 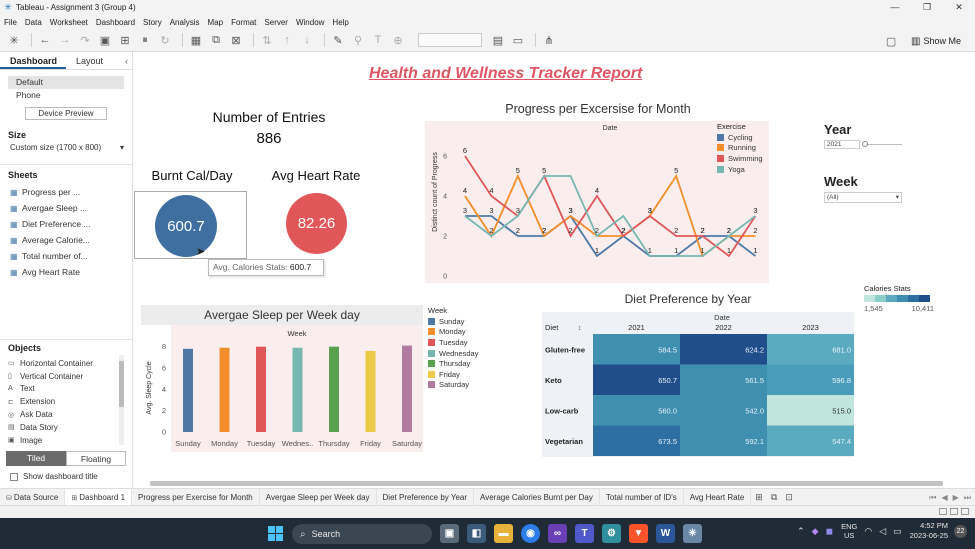 I want to click on visual-studio-icon: ∞, so click(x=557, y=533).